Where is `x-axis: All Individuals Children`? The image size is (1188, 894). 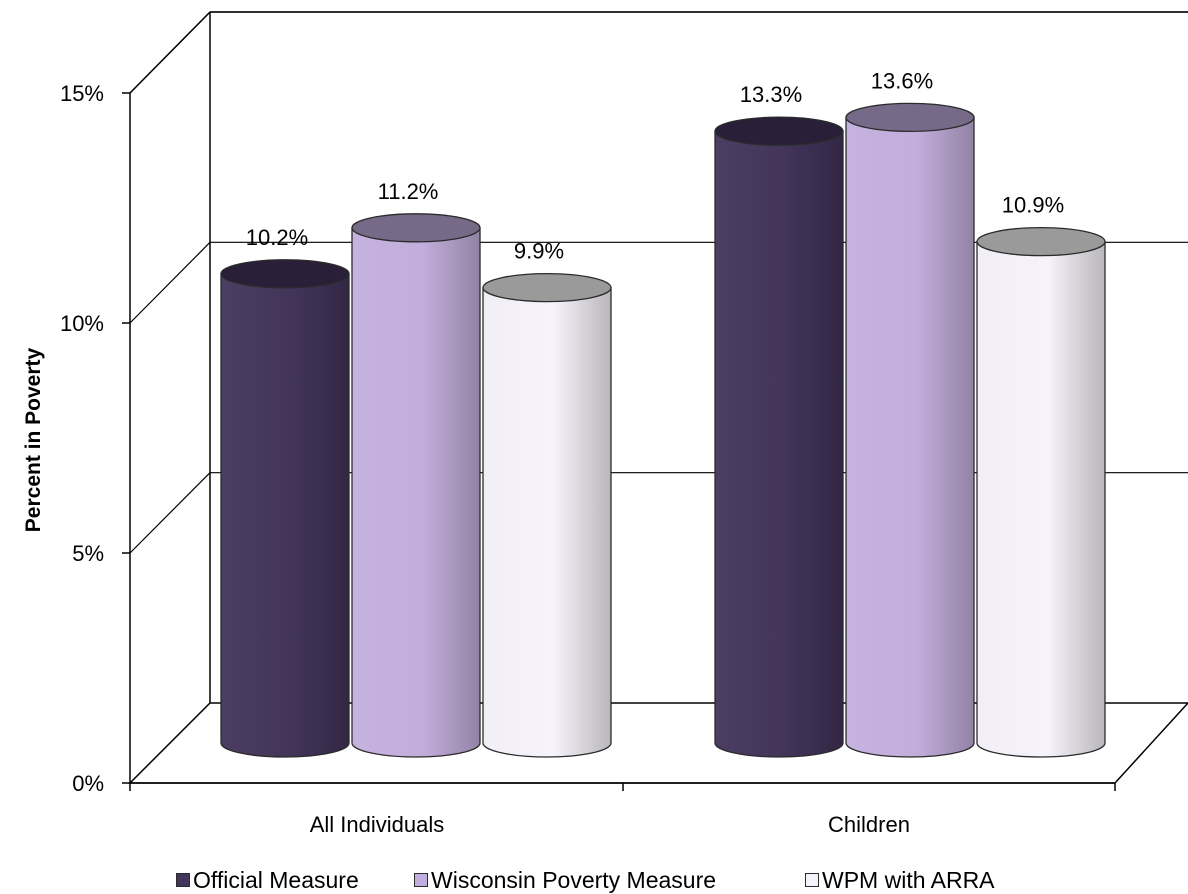
x-axis: All Individuals Children is located at coordinates (622, 809).